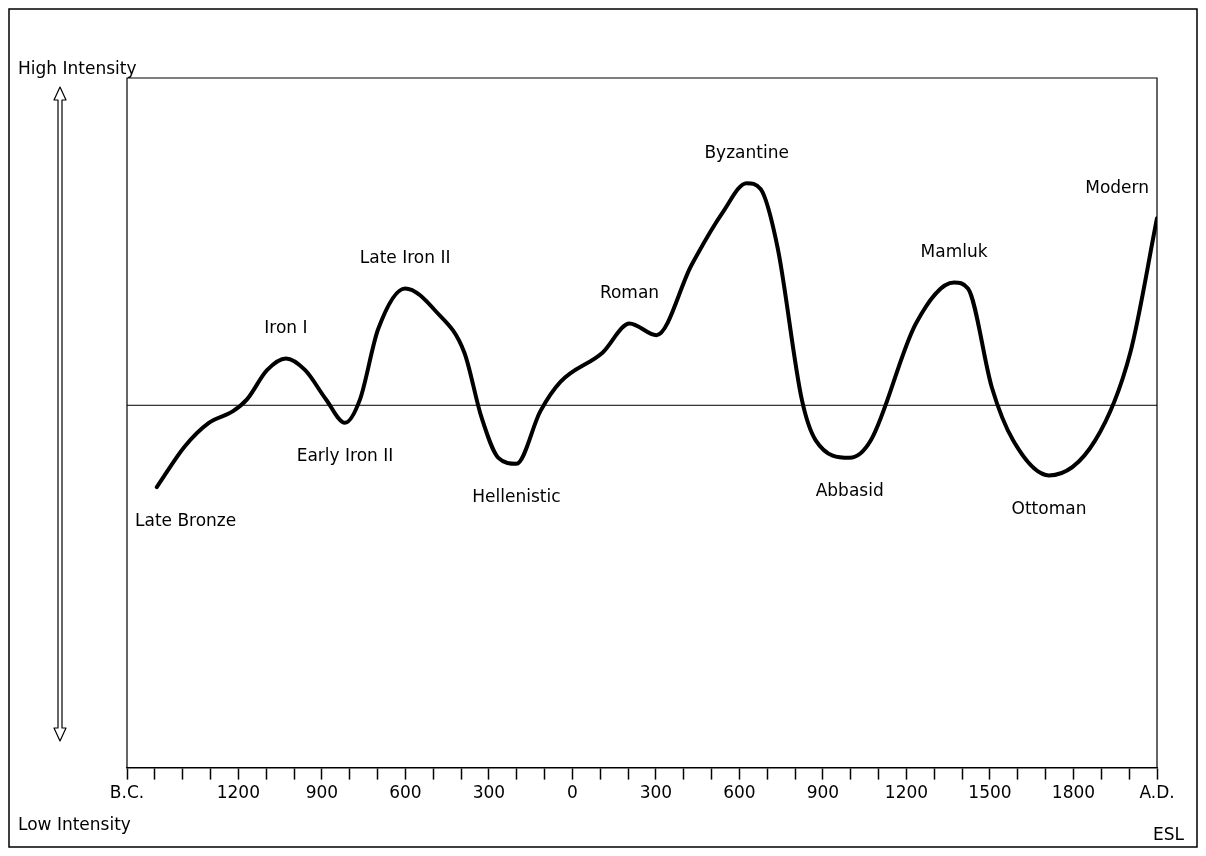  I want to click on annotation: Mamluk, so click(954, 250).